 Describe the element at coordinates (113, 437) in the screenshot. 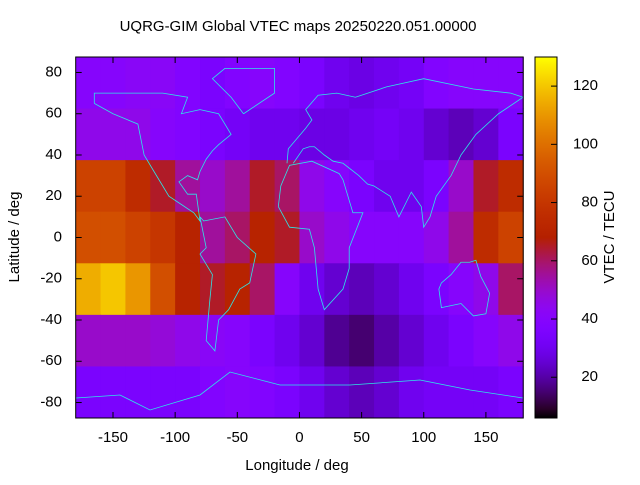

I see `x-tick-label: -150` at that location.